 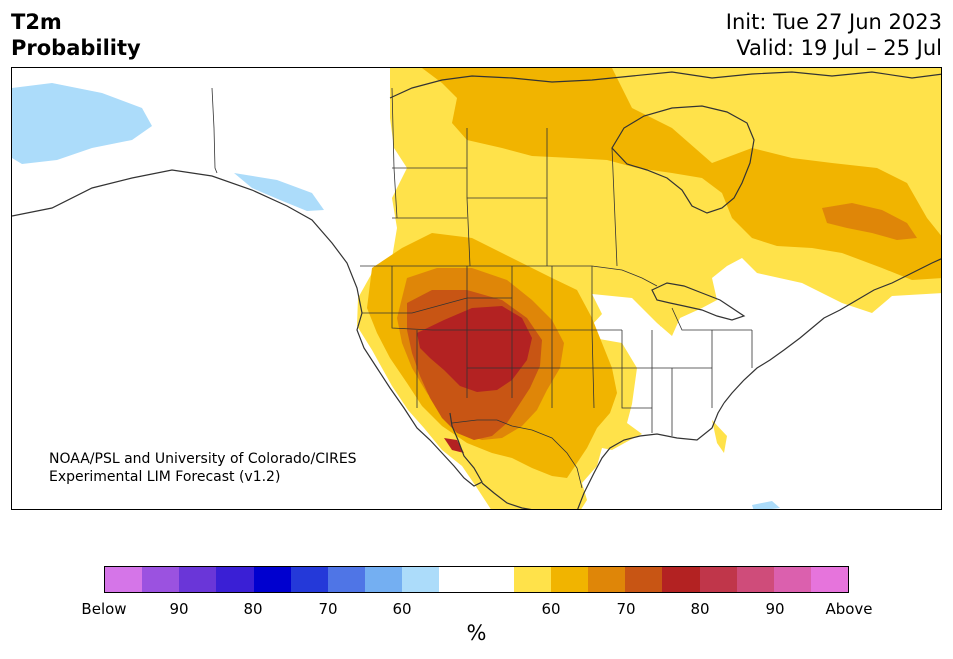 I want to click on canada-provinces, so click(x=504, y=177).